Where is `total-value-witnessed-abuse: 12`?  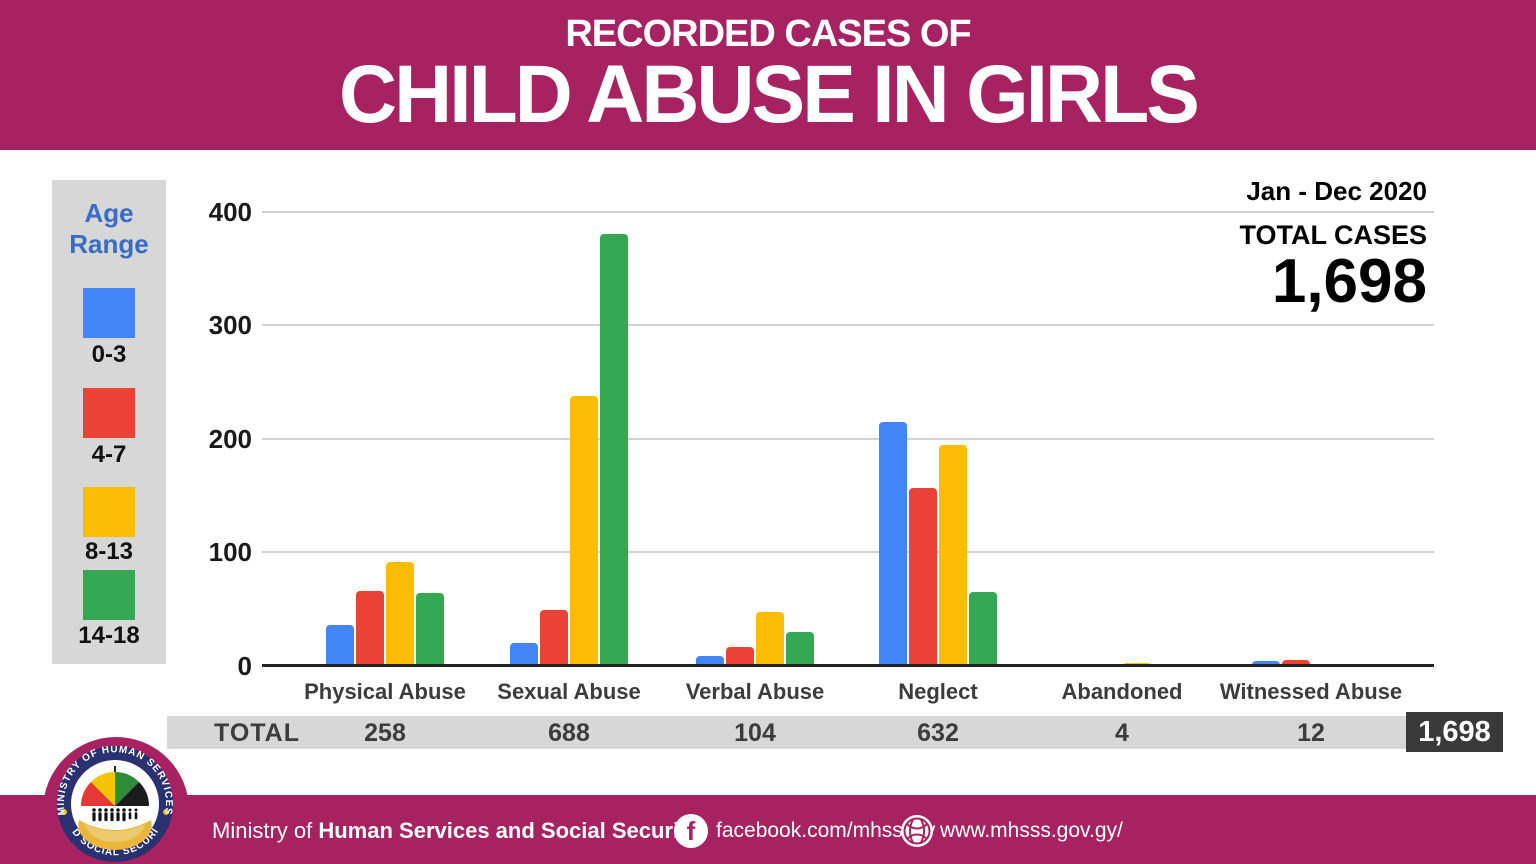
total-value-witnessed-abuse: 12 is located at coordinates (1311, 733).